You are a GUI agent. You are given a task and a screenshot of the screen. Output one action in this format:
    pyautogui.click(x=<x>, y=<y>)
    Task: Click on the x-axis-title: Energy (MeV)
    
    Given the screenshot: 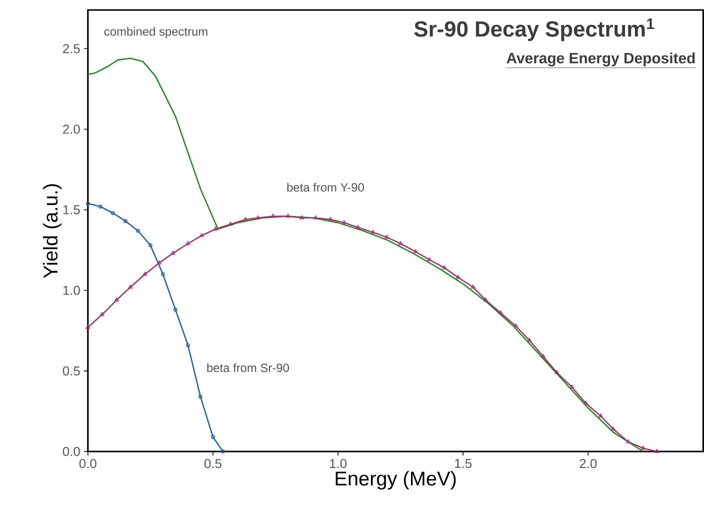 What is the action you would take?
    pyautogui.click(x=396, y=480)
    